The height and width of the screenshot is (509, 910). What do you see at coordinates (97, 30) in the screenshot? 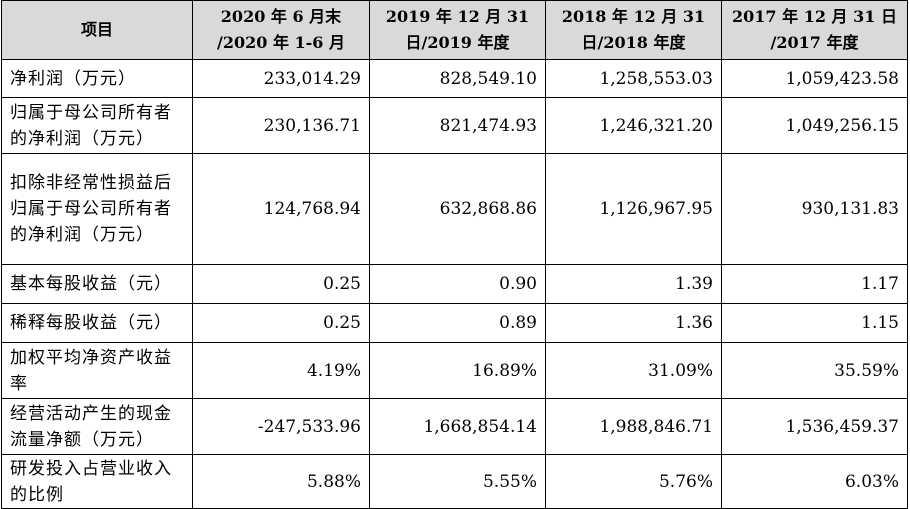
I see `header-item-label: 项目` at bounding box center [97, 30].